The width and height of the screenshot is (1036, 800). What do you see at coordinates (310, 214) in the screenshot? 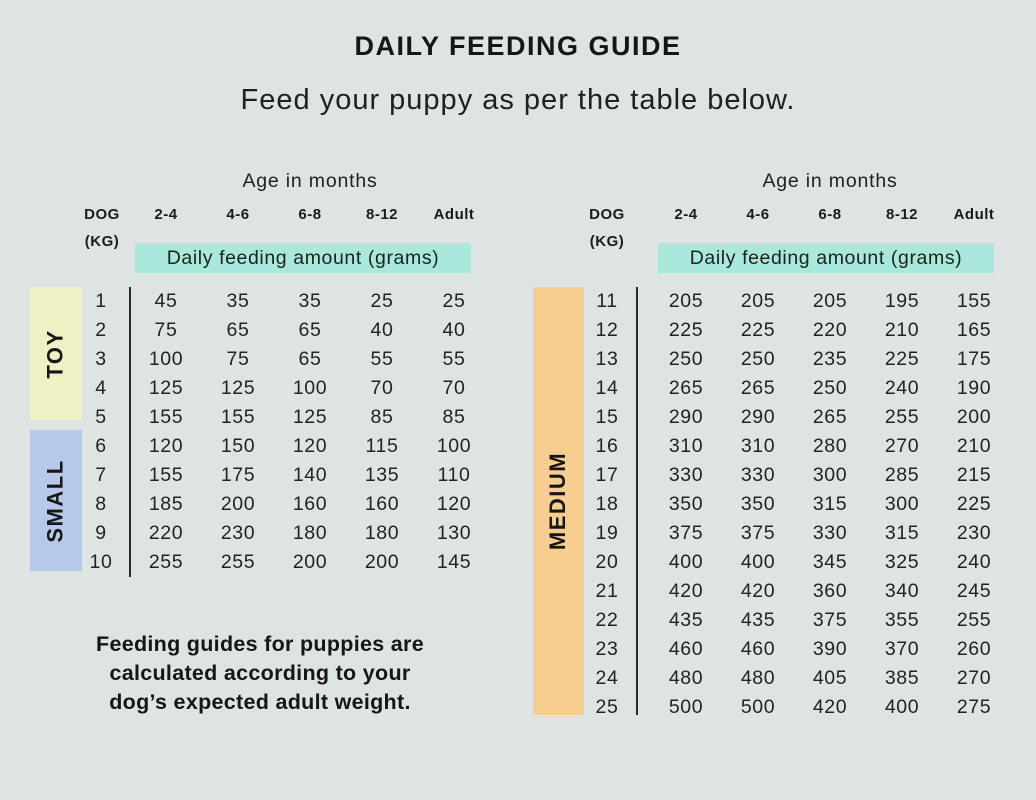
I see `age-columns-header-row: 2-4 4-6 6-8 8-12 Adult` at bounding box center [310, 214].